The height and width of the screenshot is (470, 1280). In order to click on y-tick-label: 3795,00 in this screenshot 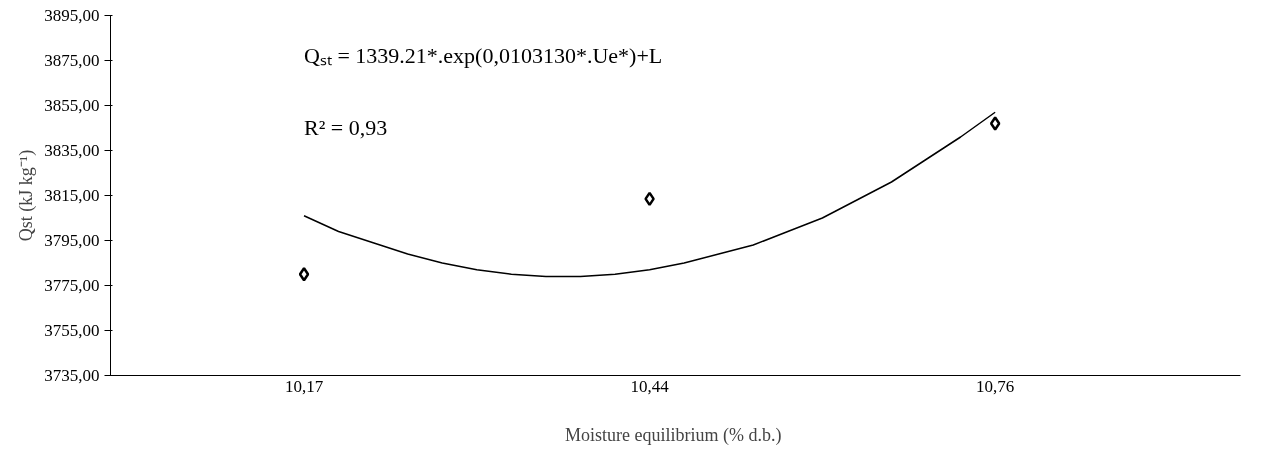, I will do `click(72, 240)`.